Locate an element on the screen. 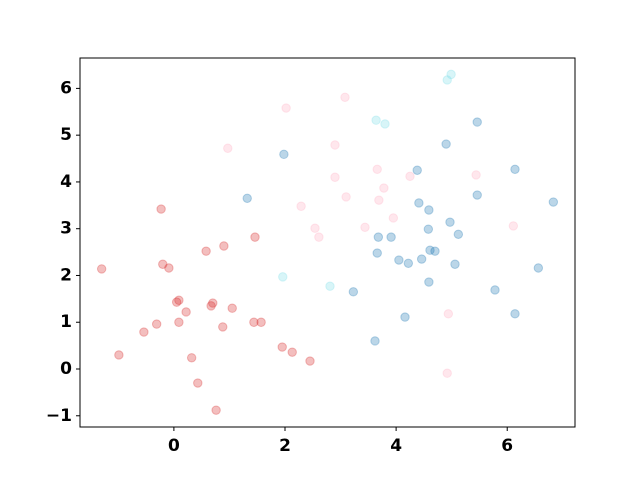 The width and height of the screenshot is (640, 480). y-tick-label: 3 is located at coordinates (66, 229).